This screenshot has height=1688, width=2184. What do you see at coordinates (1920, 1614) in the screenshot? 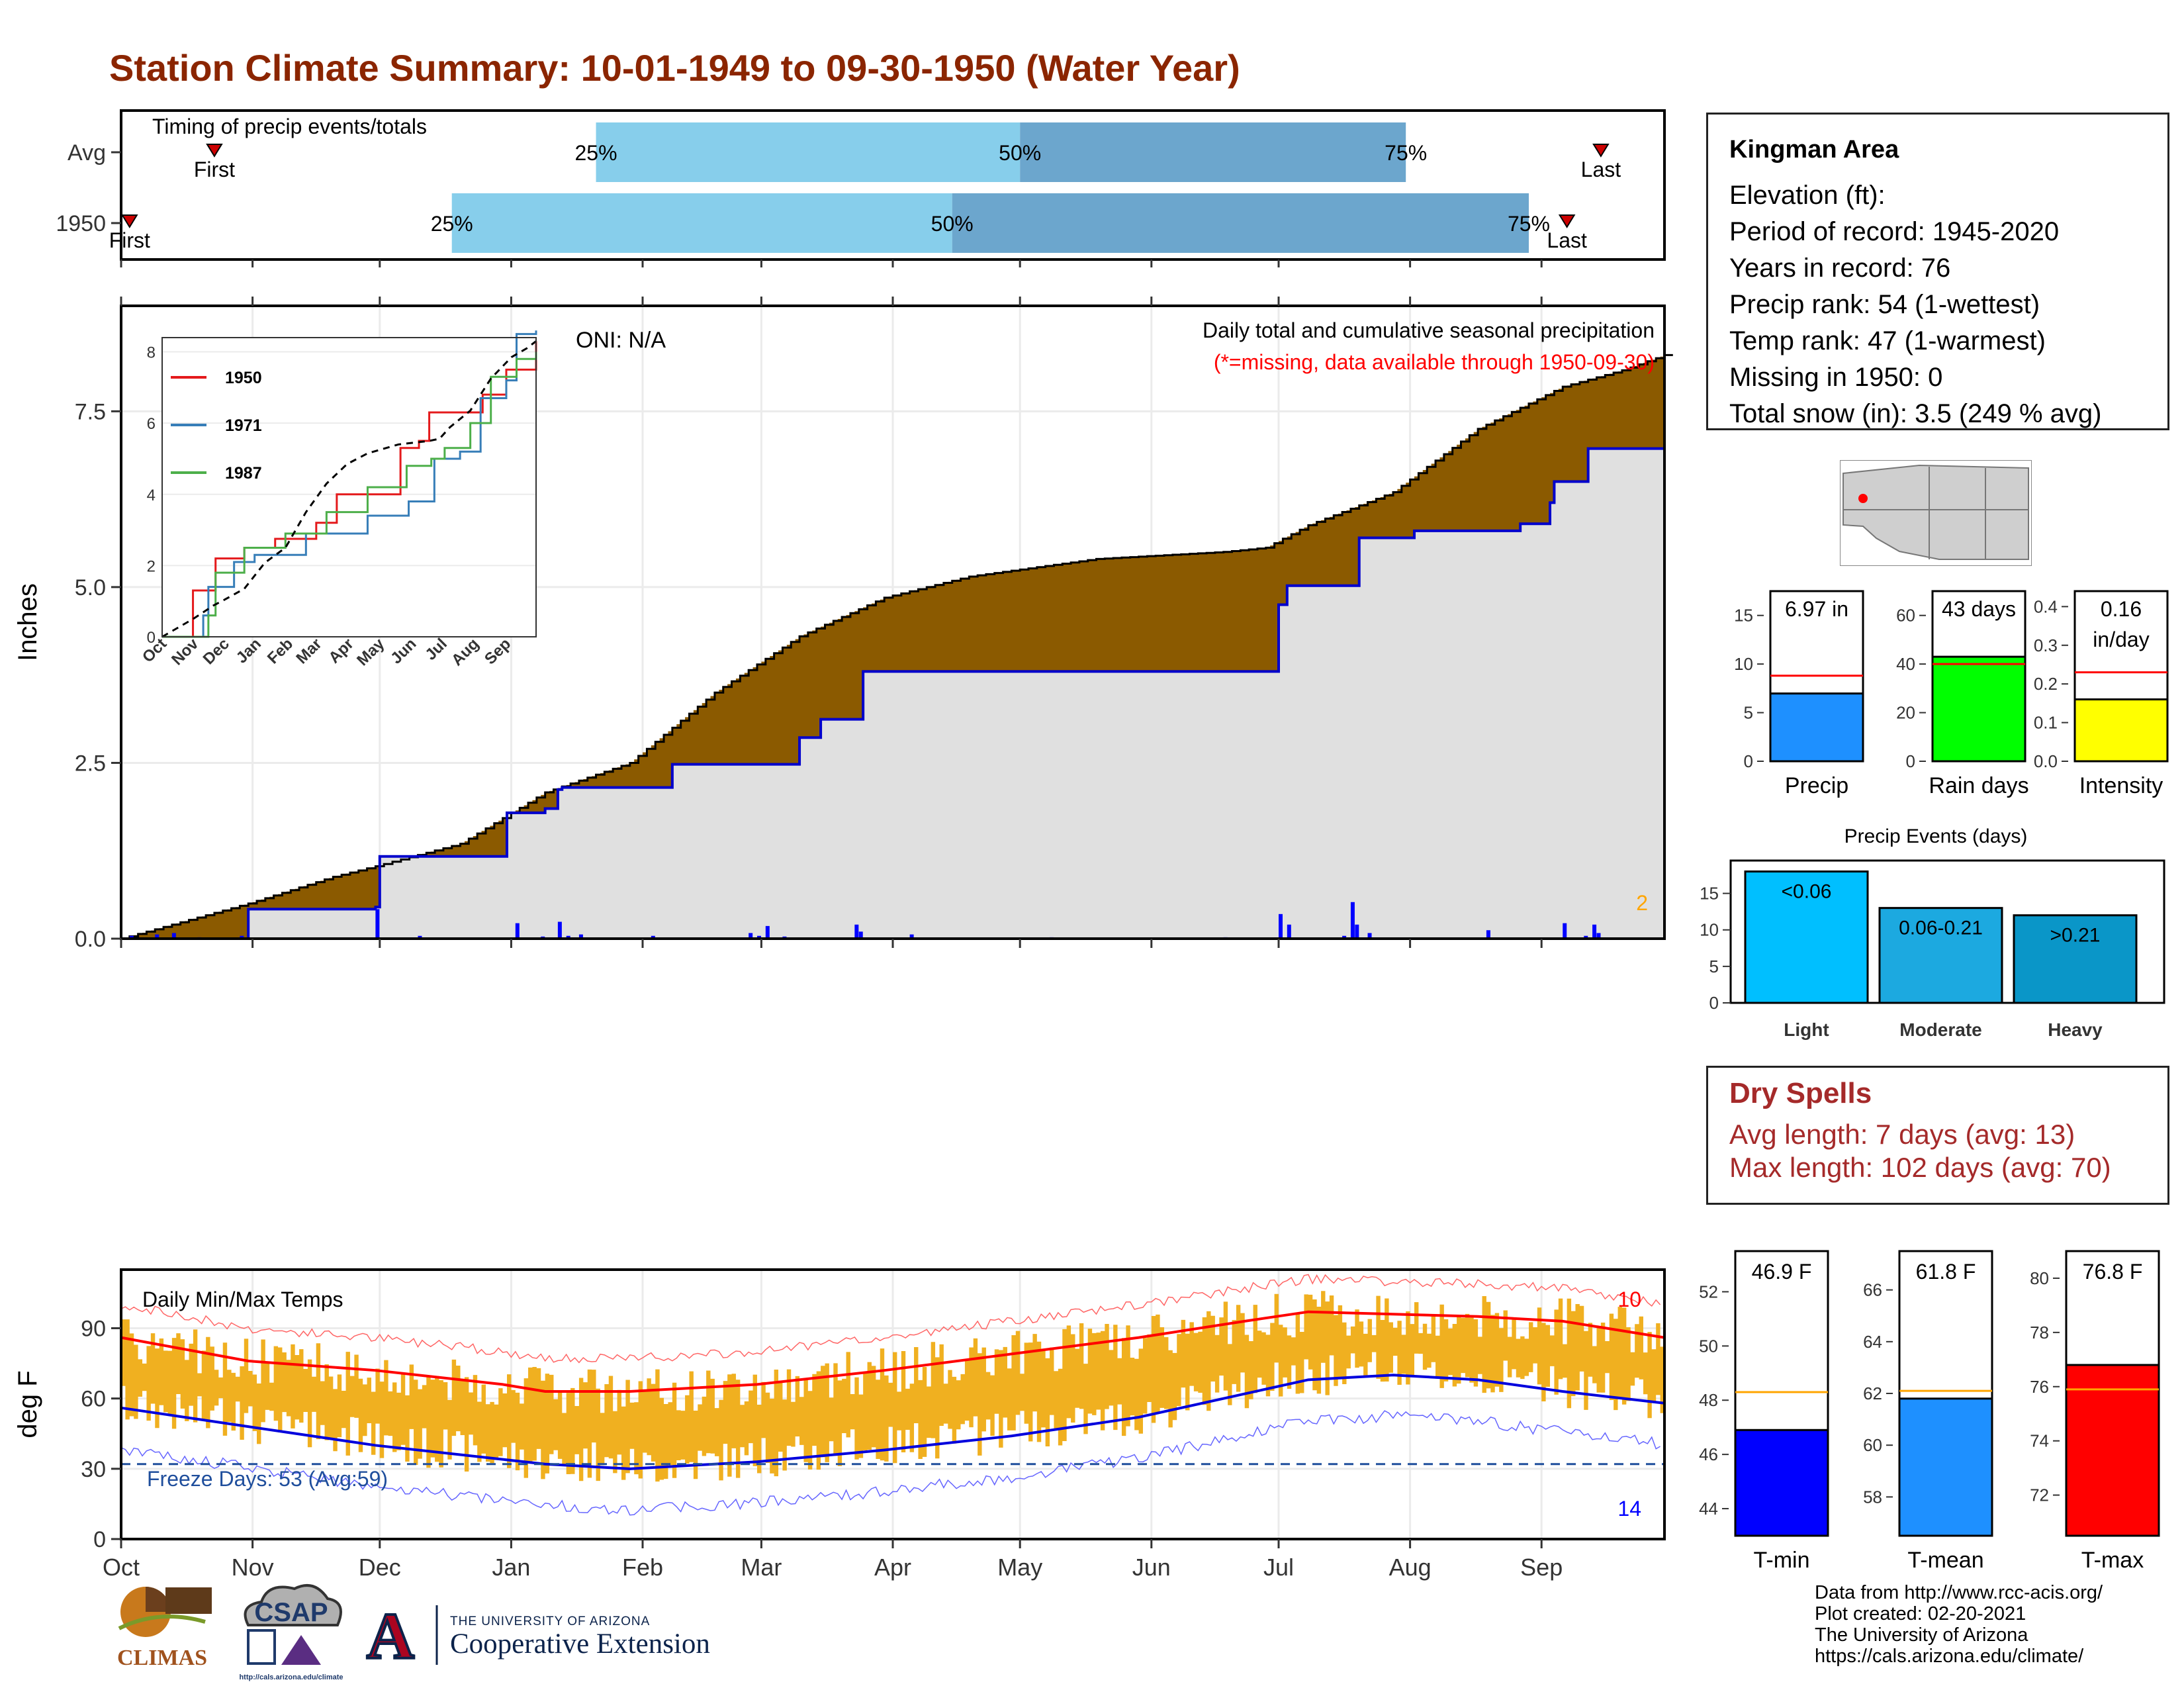
I see `credit-created: Plot created: 02-20-2021` at bounding box center [1920, 1614].